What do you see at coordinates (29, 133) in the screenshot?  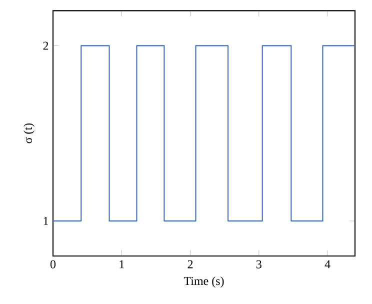 I see `y-axis-title: σ (t)` at bounding box center [29, 133].